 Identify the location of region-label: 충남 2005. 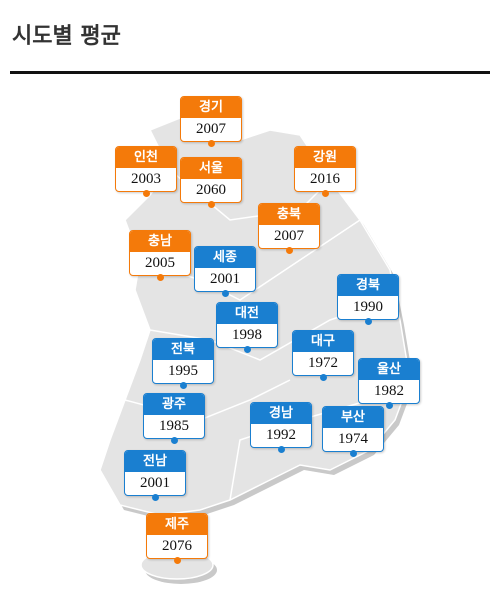
(160, 253).